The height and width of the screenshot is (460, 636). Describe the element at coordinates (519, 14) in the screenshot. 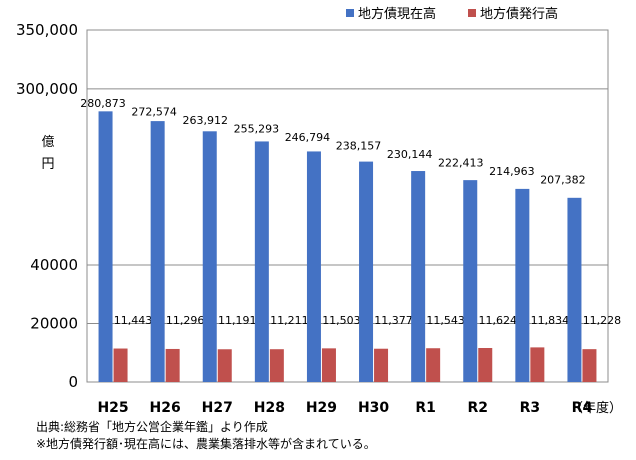

I see `legend-label: 地方債発行高` at that location.